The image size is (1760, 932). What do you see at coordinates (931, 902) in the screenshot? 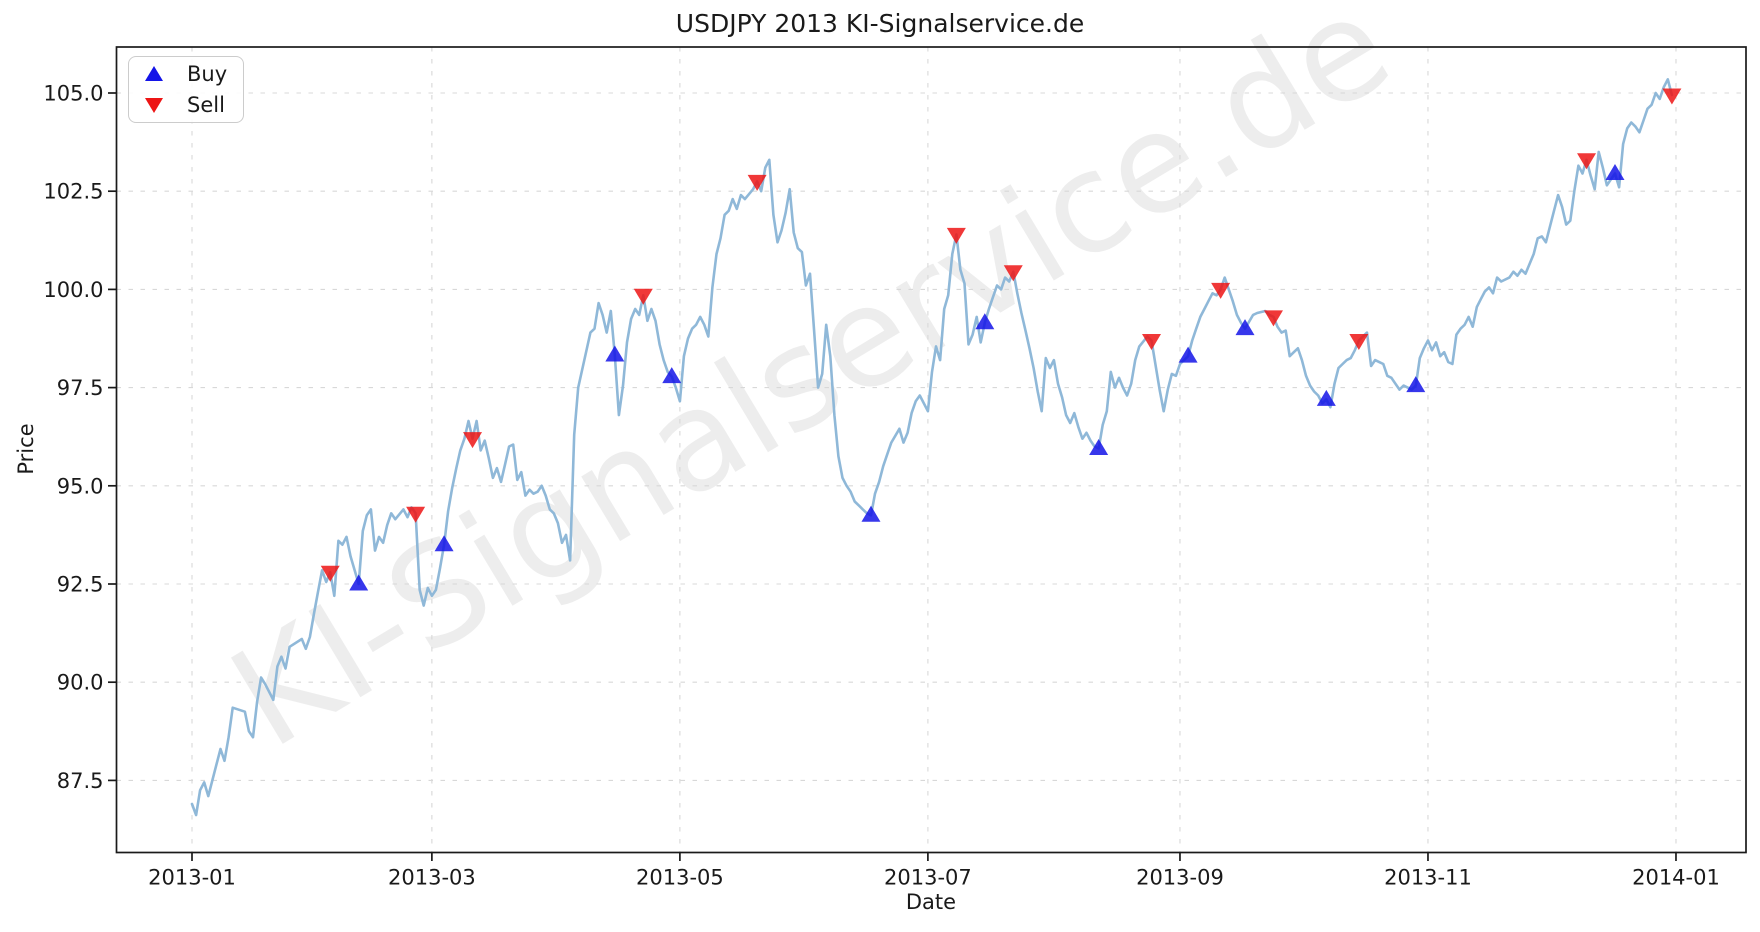
I see `date-axis-label: Date` at bounding box center [931, 902].